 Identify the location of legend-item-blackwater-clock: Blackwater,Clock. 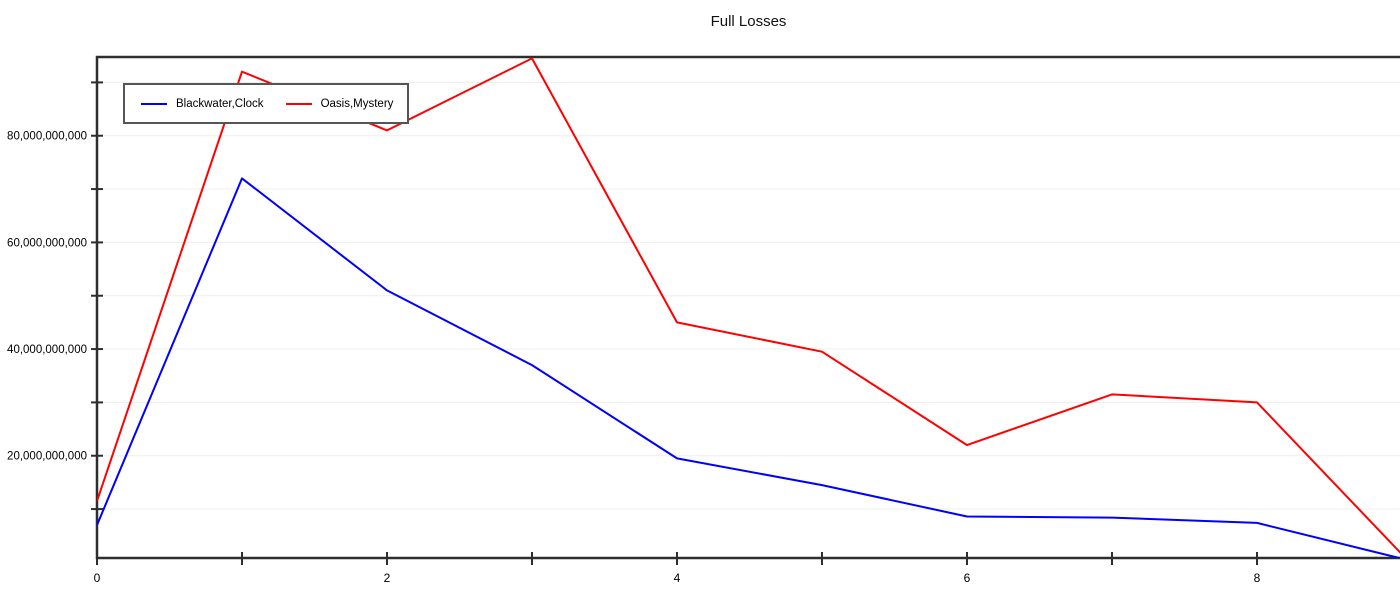
(202, 104).